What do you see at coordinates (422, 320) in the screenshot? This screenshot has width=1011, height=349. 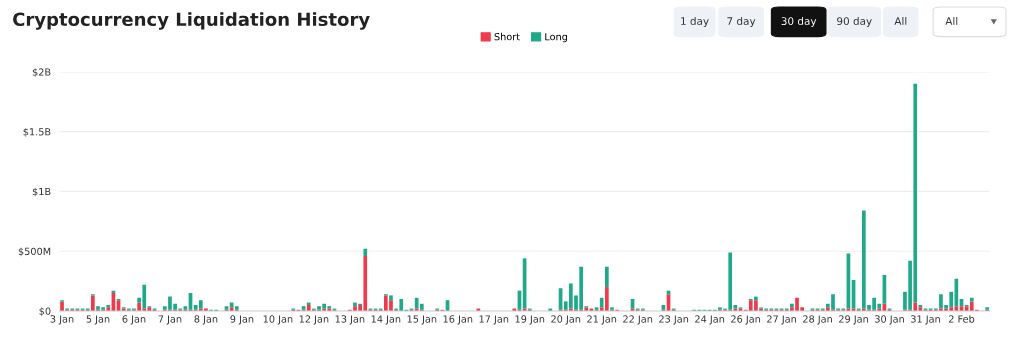 I see `x-tick-label: 15 Jan` at bounding box center [422, 320].